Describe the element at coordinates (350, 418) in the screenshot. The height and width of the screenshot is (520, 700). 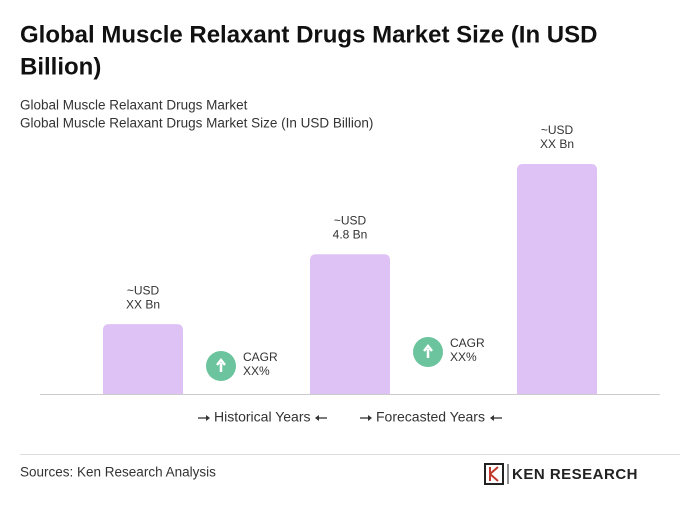
I see `legend-arrows` at that location.